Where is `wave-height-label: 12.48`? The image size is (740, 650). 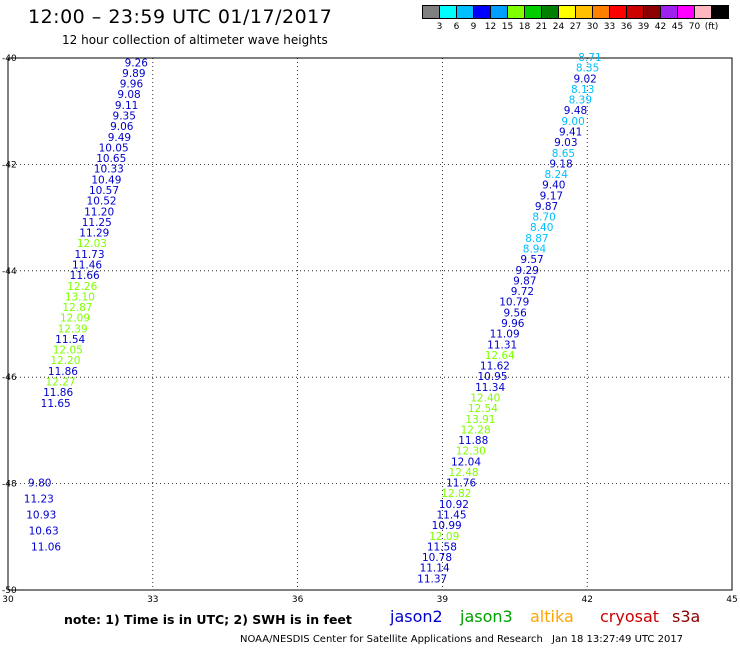 wave-height-label: 12.48 is located at coordinates (464, 473).